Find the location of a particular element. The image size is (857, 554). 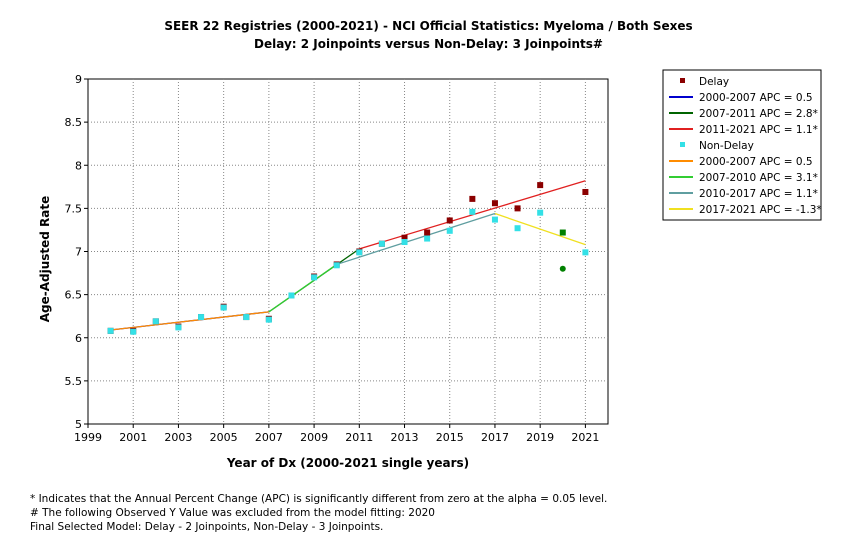

x-tick-label: 2005 is located at coordinates (224, 437).